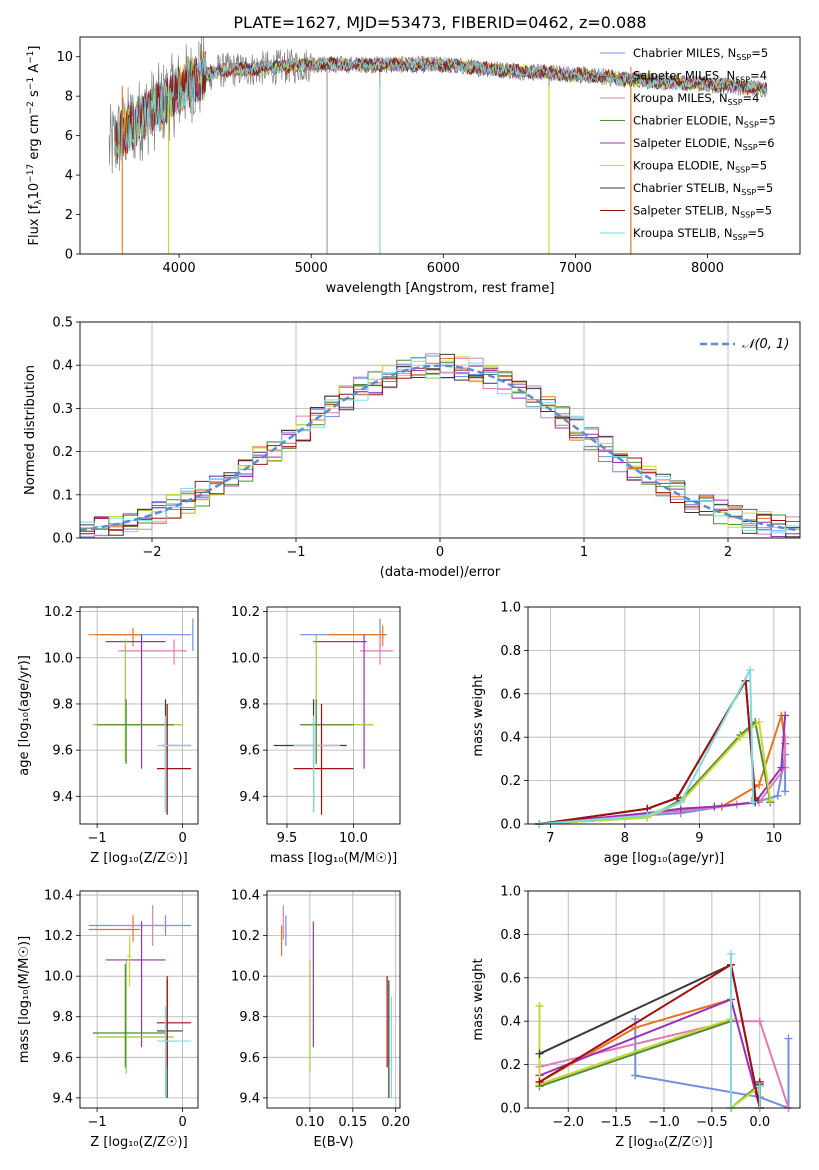 Image resolution: width=819 pixels, height=1170 pixels. Describe the element at coordinates (62, 323) in the screenshot. I see `y-tick-label: 0.5` at that location.